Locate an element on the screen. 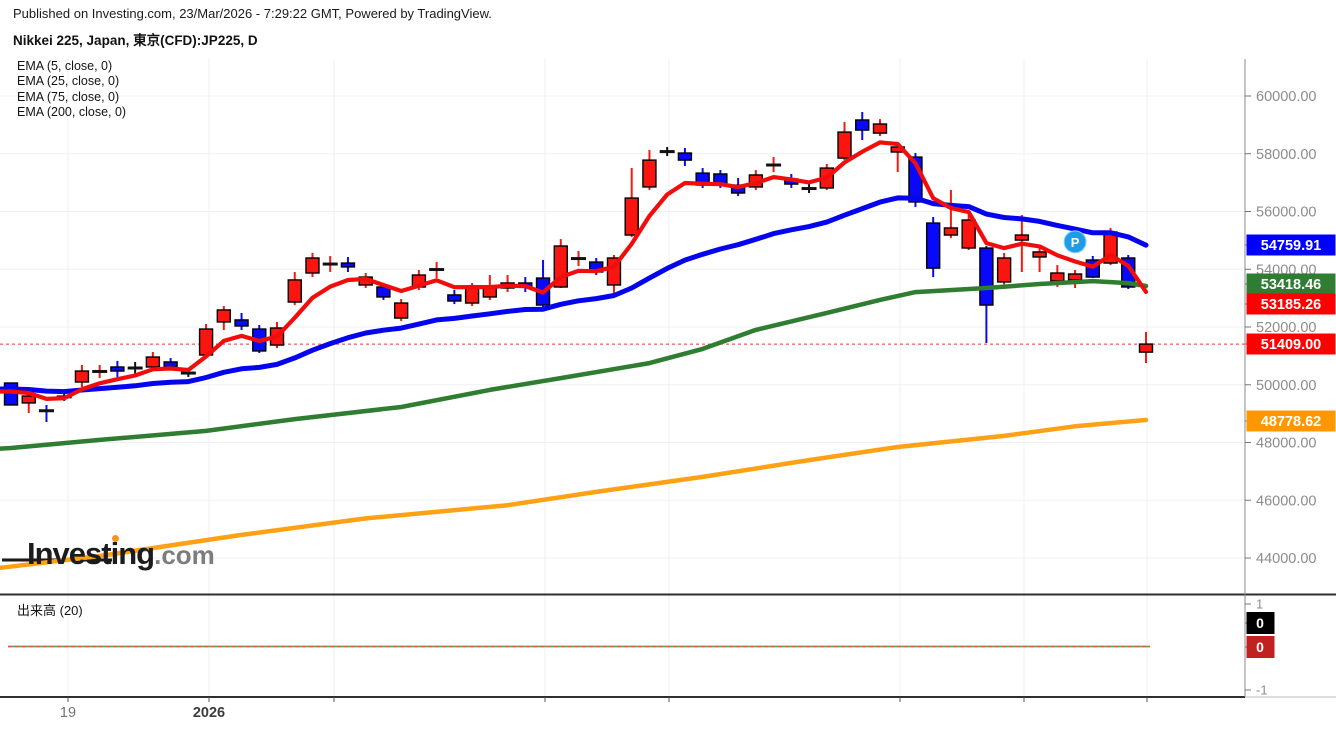 The width and height of the screenshot is (1336, 730). p-marker-icon is located at coordinates (1075, 242).